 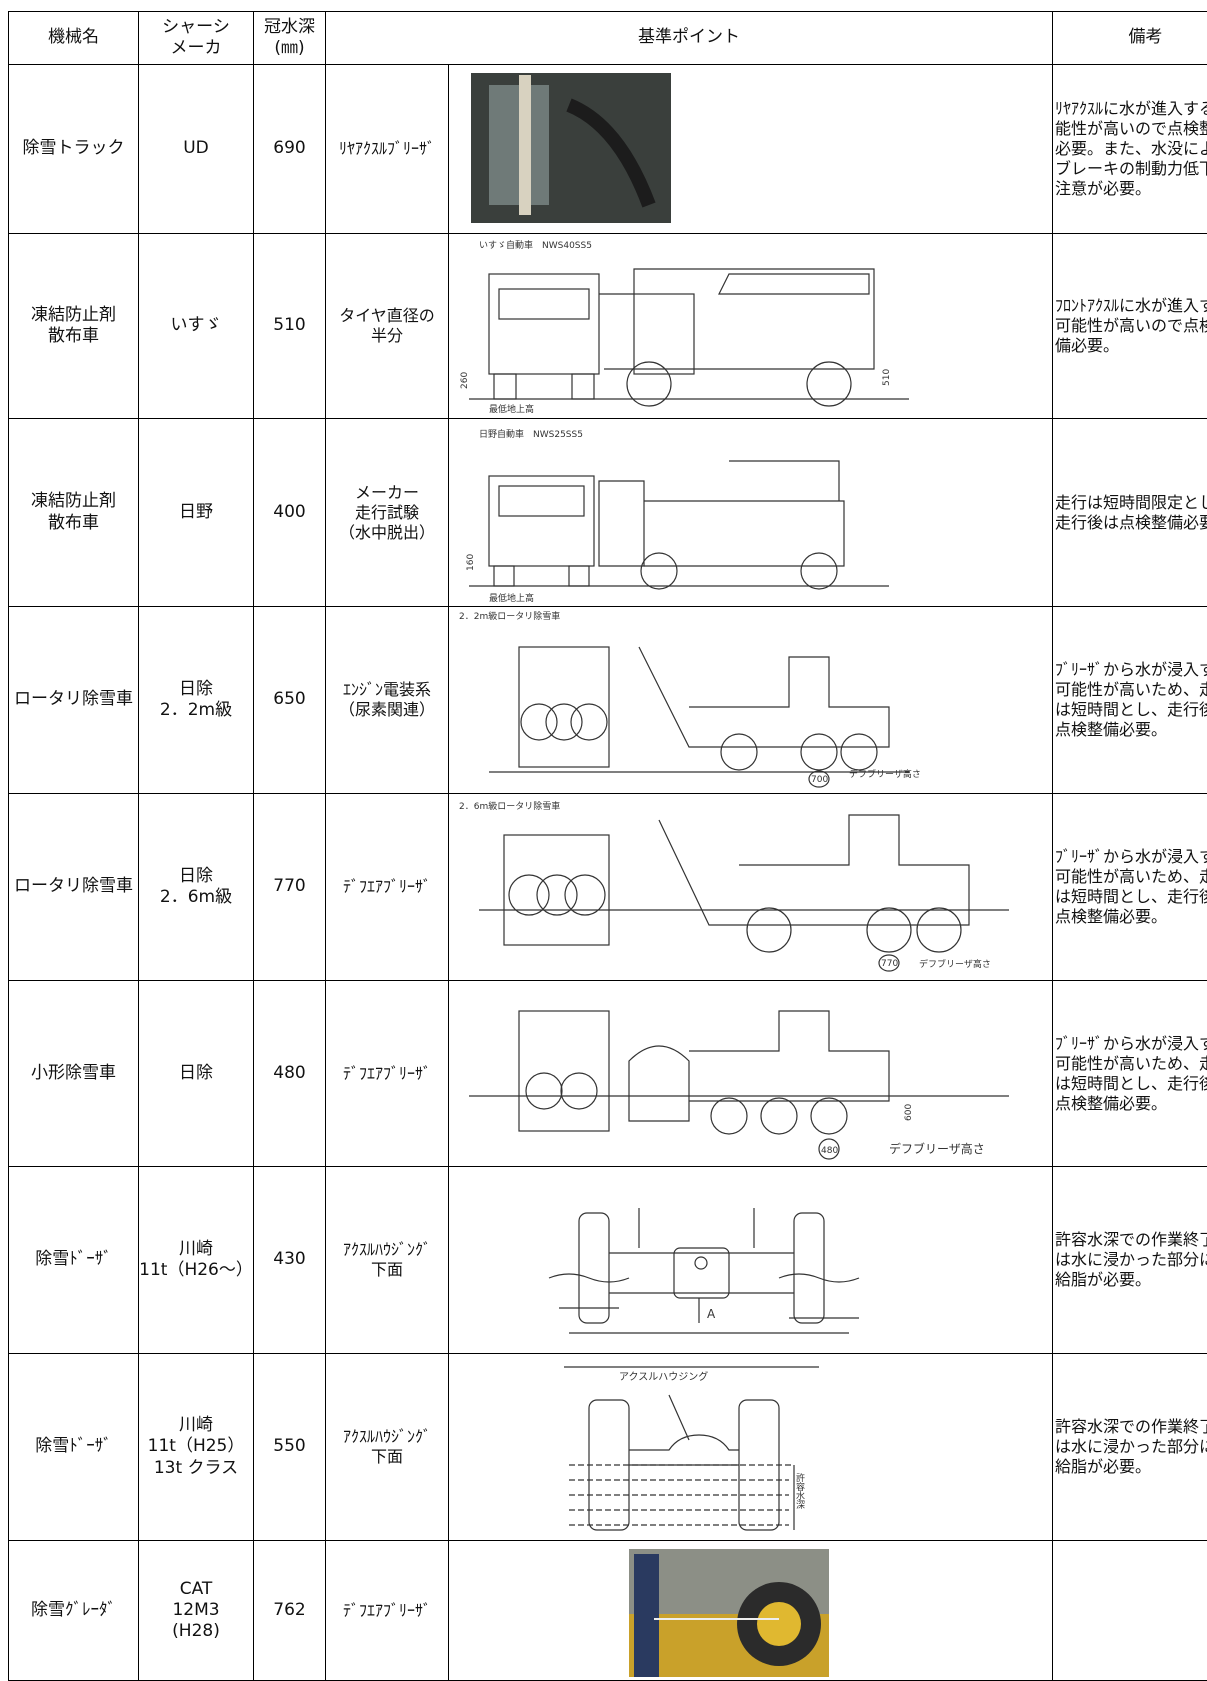 I want to click on figure-cell: 2．6m級ロータリ除雪車 770 デフブリーザ高さ, so click(x=751, y=887).